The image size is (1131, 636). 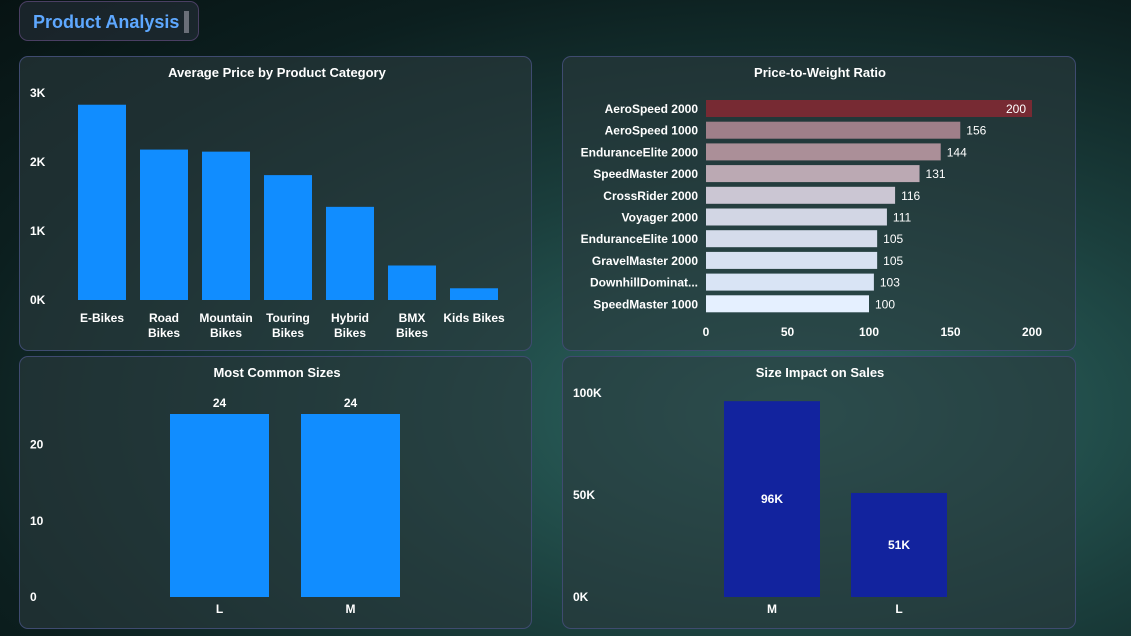 I want to click on y-tick-label: 1K, so click(x=38, y=231).